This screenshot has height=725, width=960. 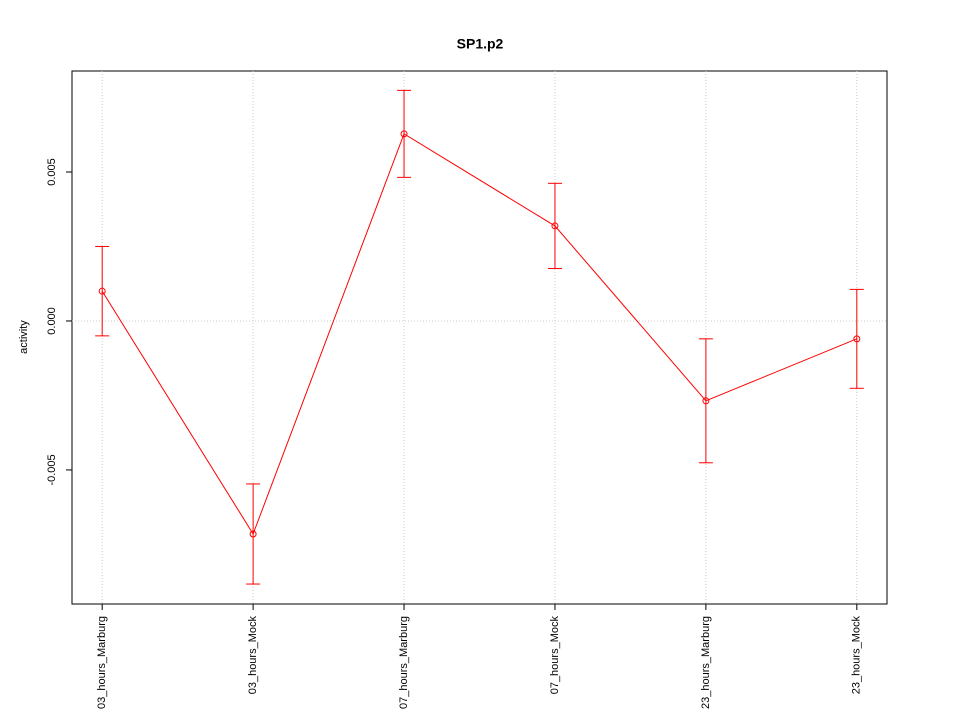 I want to click on y-tick-label: 0.005, so click(x=52, y=172).